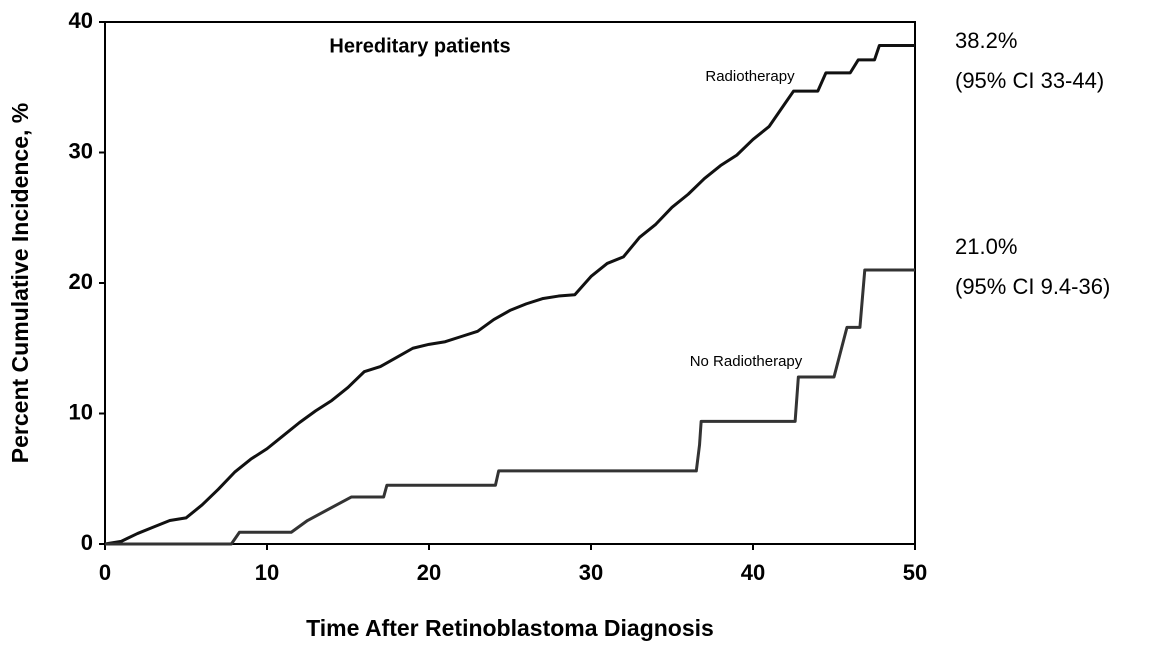  Describe the element at coordinates (510, 628) in the screenshot. I see `x-axis-title: Time After Retinoblastoma Diagnosis` at that location.